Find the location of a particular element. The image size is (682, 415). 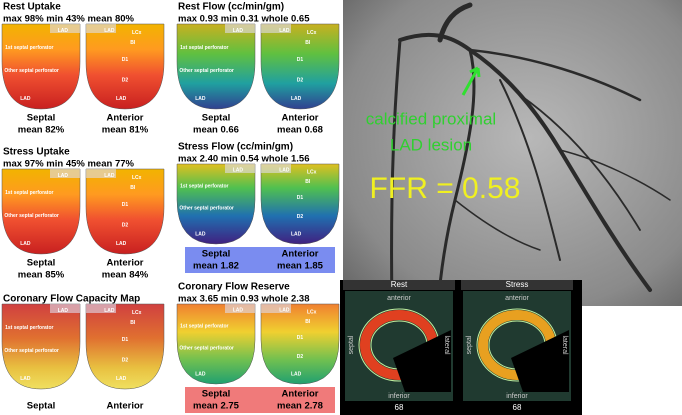

panel-stats: max 0.93 min 0.31 whole 0.65 is located at coordinates (244, 19).